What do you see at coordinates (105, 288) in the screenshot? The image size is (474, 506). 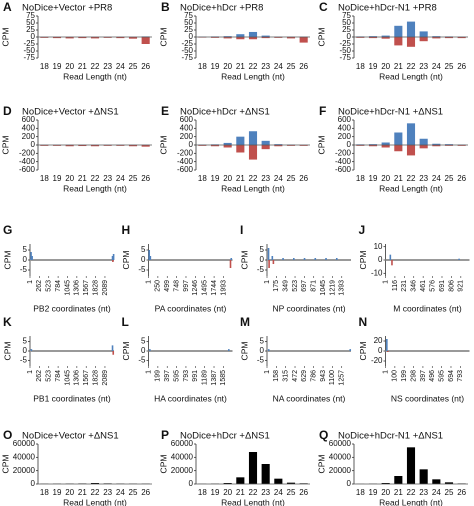 I see `x-tick-label: 2089` at bounding box center [105, 288].